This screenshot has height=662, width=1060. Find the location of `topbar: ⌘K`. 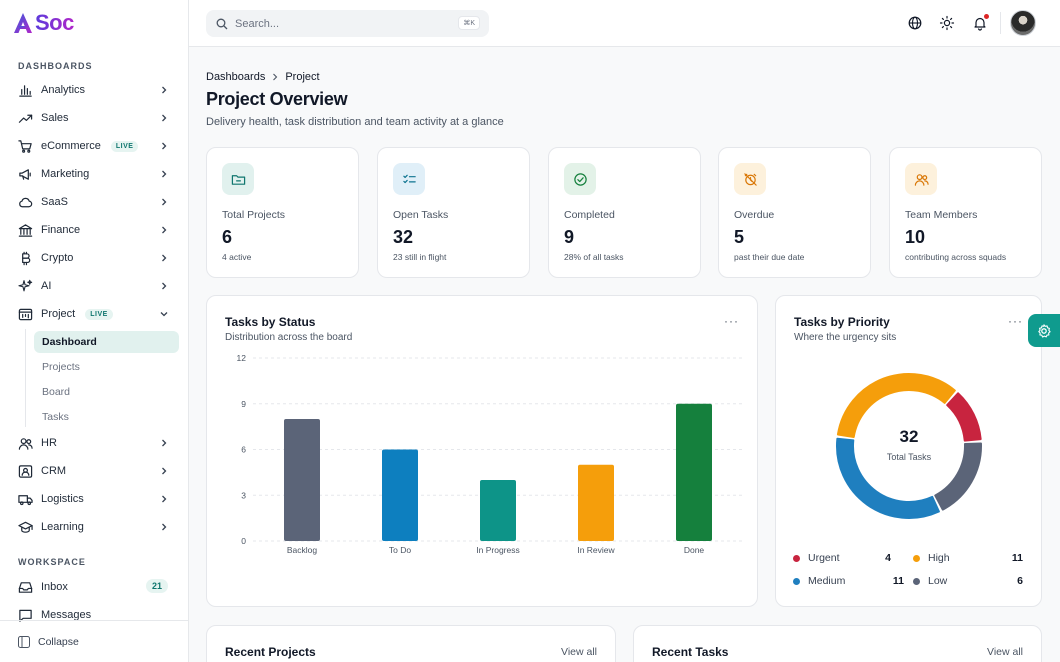

topbar: ⌘K is located at coordinates (624, 23).